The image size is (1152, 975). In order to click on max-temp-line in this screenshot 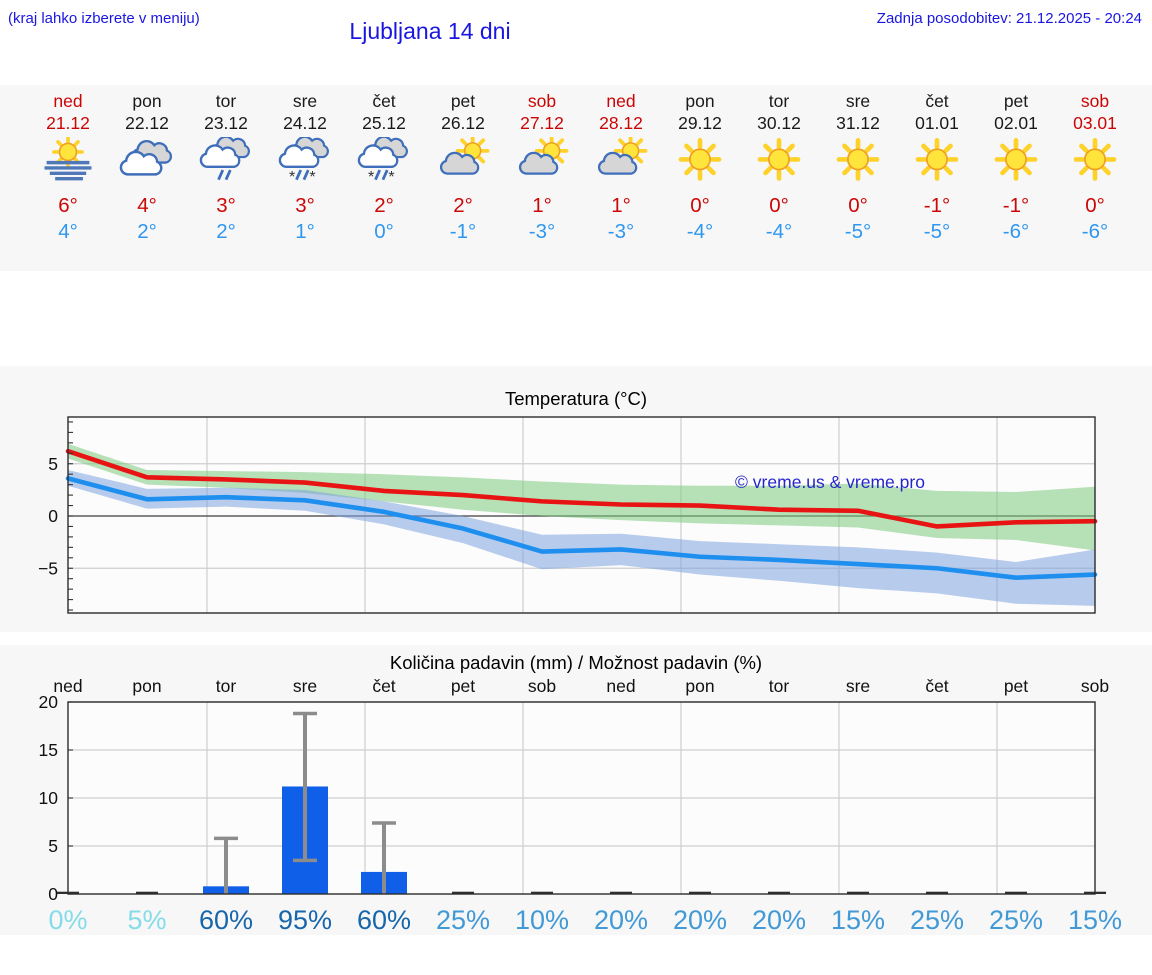, I will do `click(581, 488)`.